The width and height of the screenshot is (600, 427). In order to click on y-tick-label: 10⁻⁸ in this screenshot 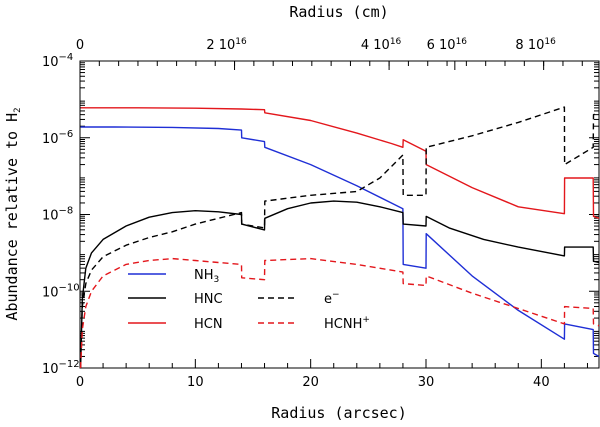, I will do `click(57, 215)`.